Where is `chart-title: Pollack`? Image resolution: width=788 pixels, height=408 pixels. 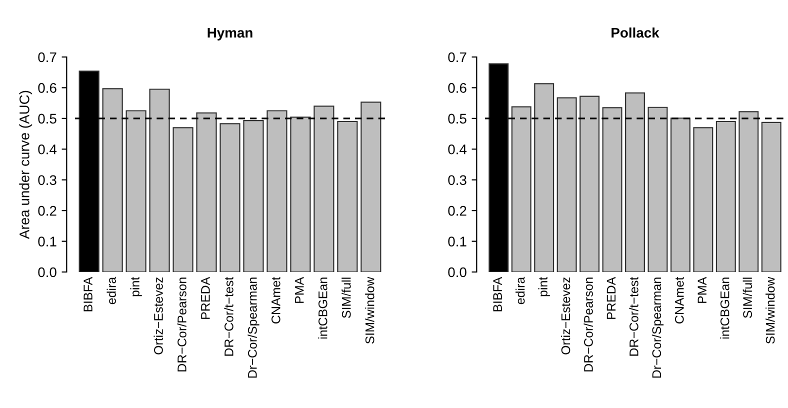
chart-title: Pollack is located at coordinates (636, 32).